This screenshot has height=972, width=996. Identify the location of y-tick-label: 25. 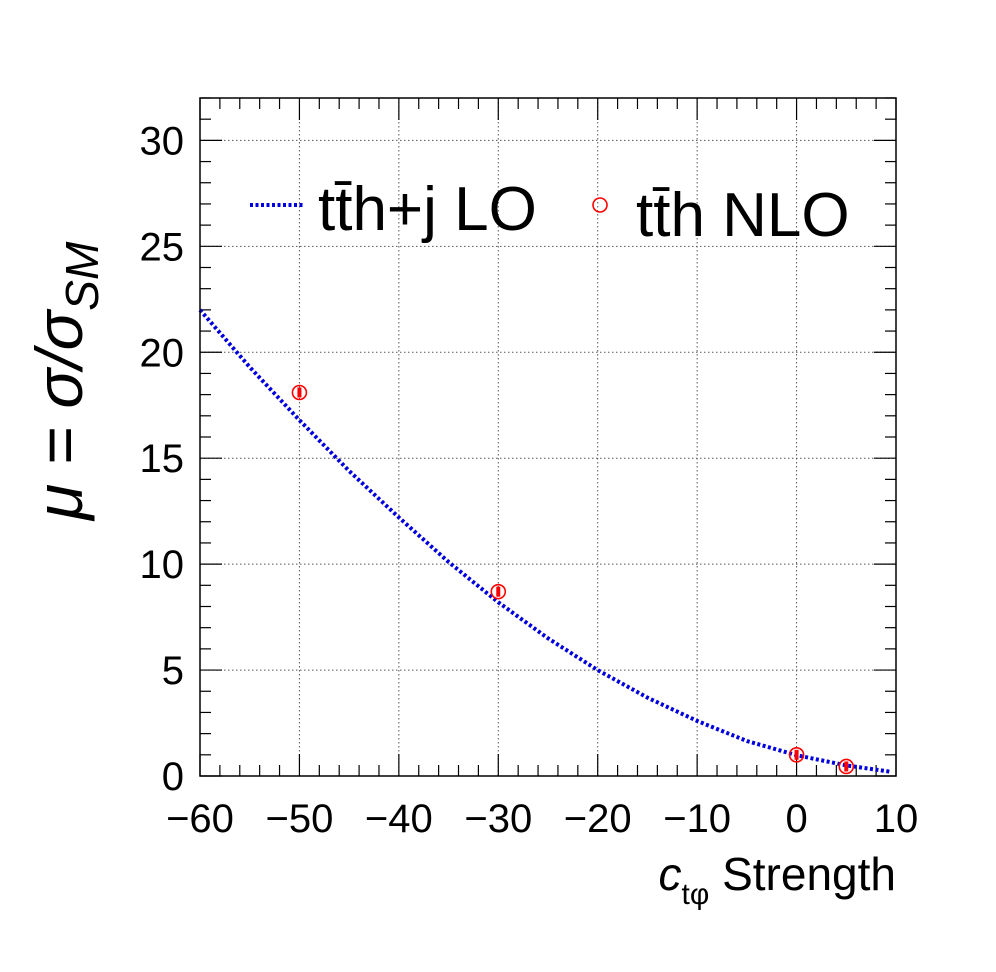
(162, 247).